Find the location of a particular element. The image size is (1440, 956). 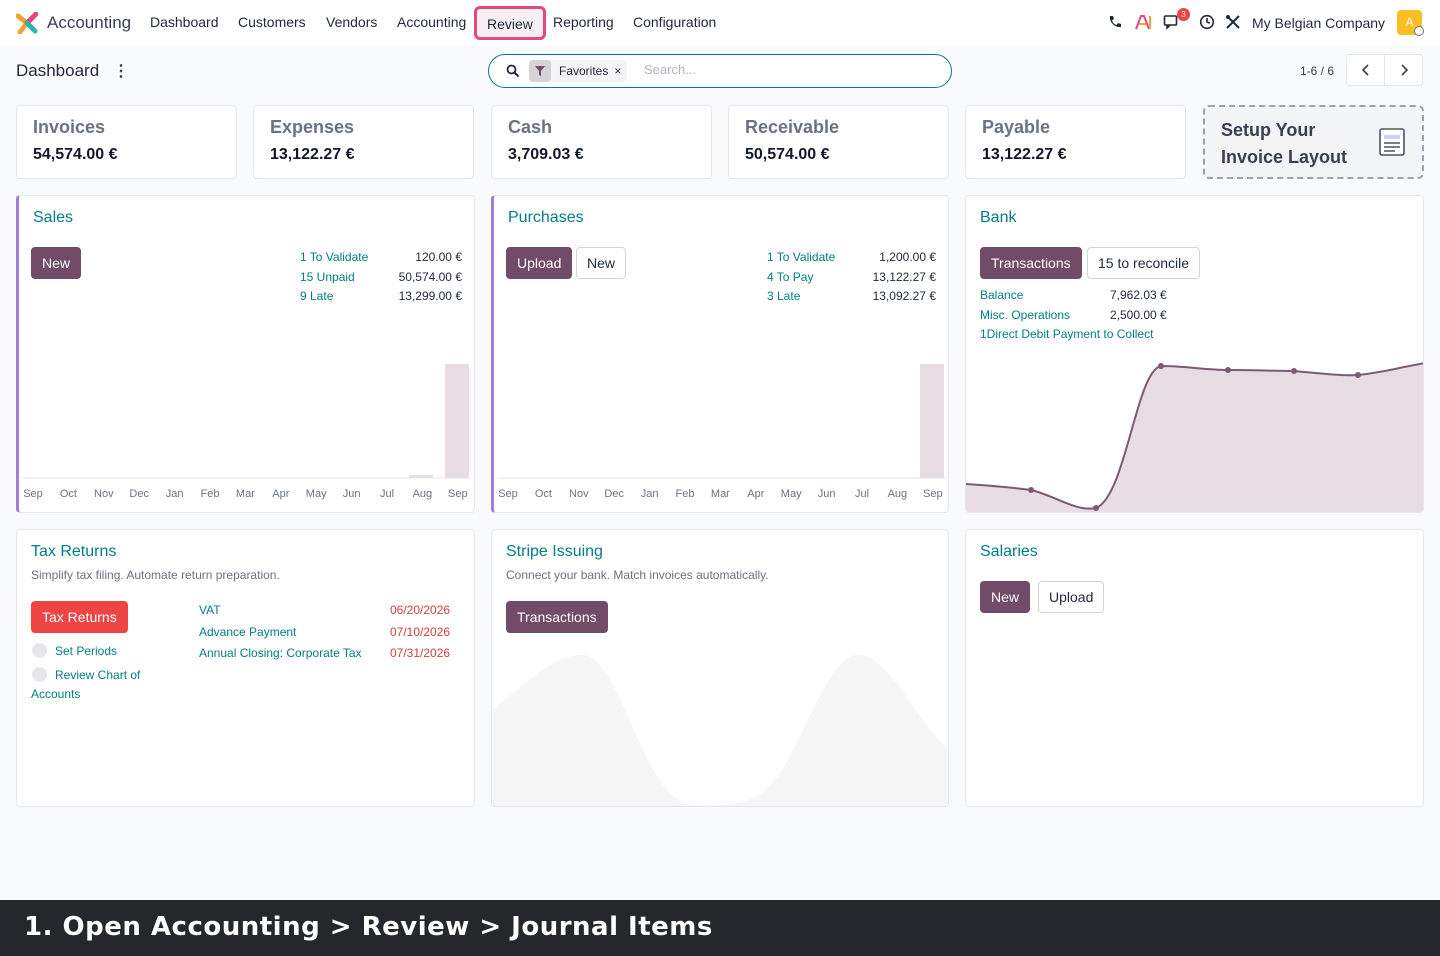

stat-value: 13,092.27 € is located at coordinates (904, 296).